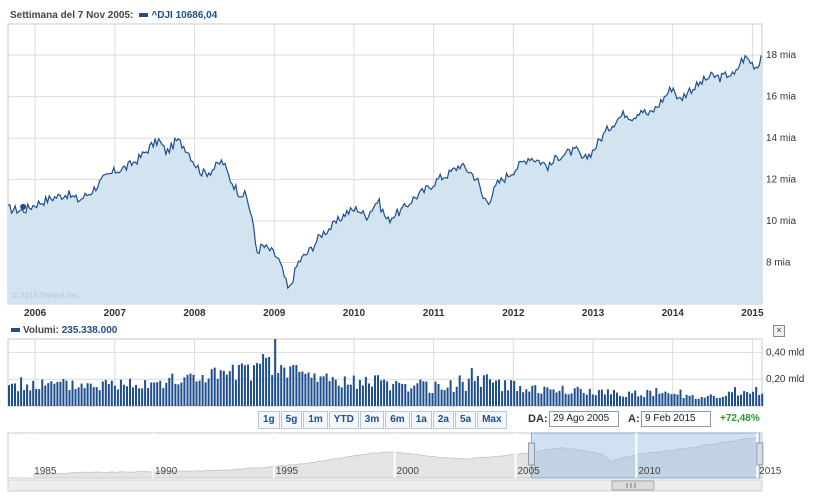 The image size is (819, 497). I want to click on series-swatch, so click(144, 15).